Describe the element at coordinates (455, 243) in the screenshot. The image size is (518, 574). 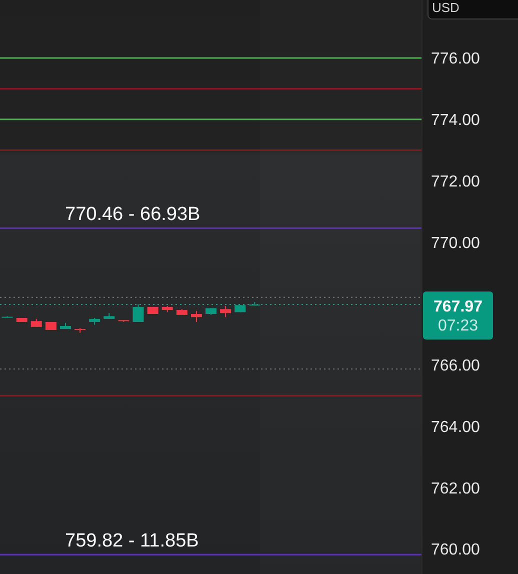
I see `y-tick-label: 770.00` at that location.